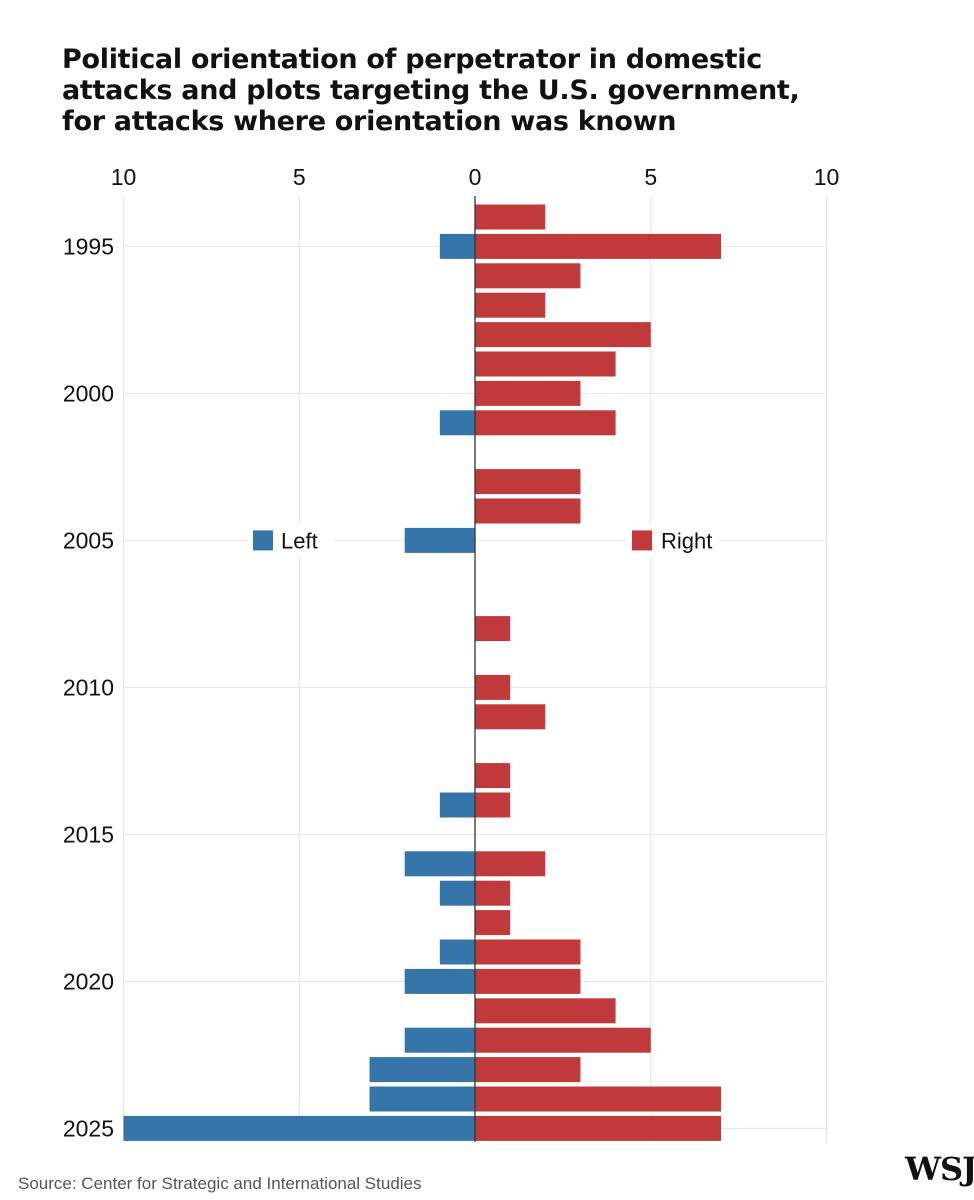 The width and height of the screenshot is (974, 1200). Describe the element at coordinates (457, 893) in the screenshot. I see `bar-left-2017` at that location.